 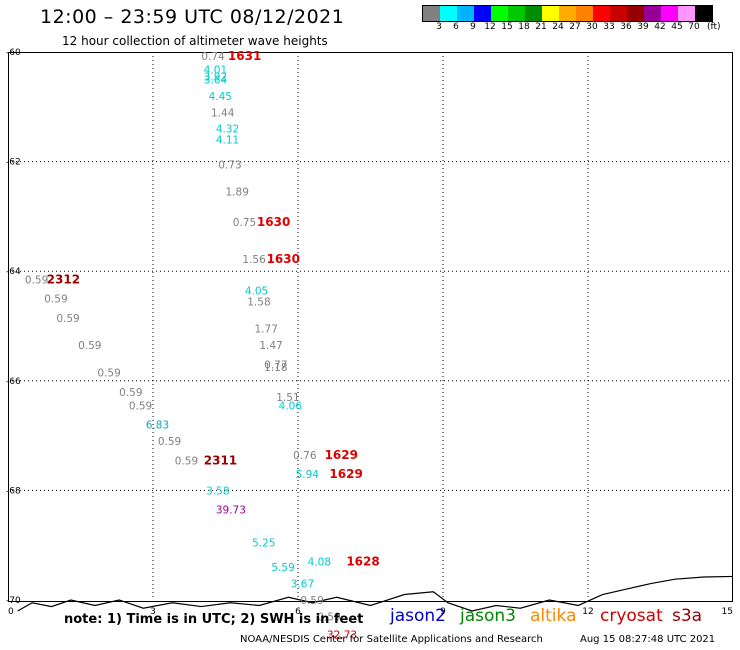 I want to click on satellite-jason3: jason3, so click(x=488, y=616).